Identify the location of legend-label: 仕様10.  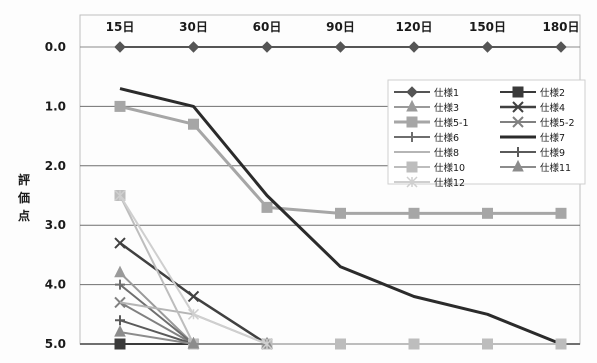
(449, 168).